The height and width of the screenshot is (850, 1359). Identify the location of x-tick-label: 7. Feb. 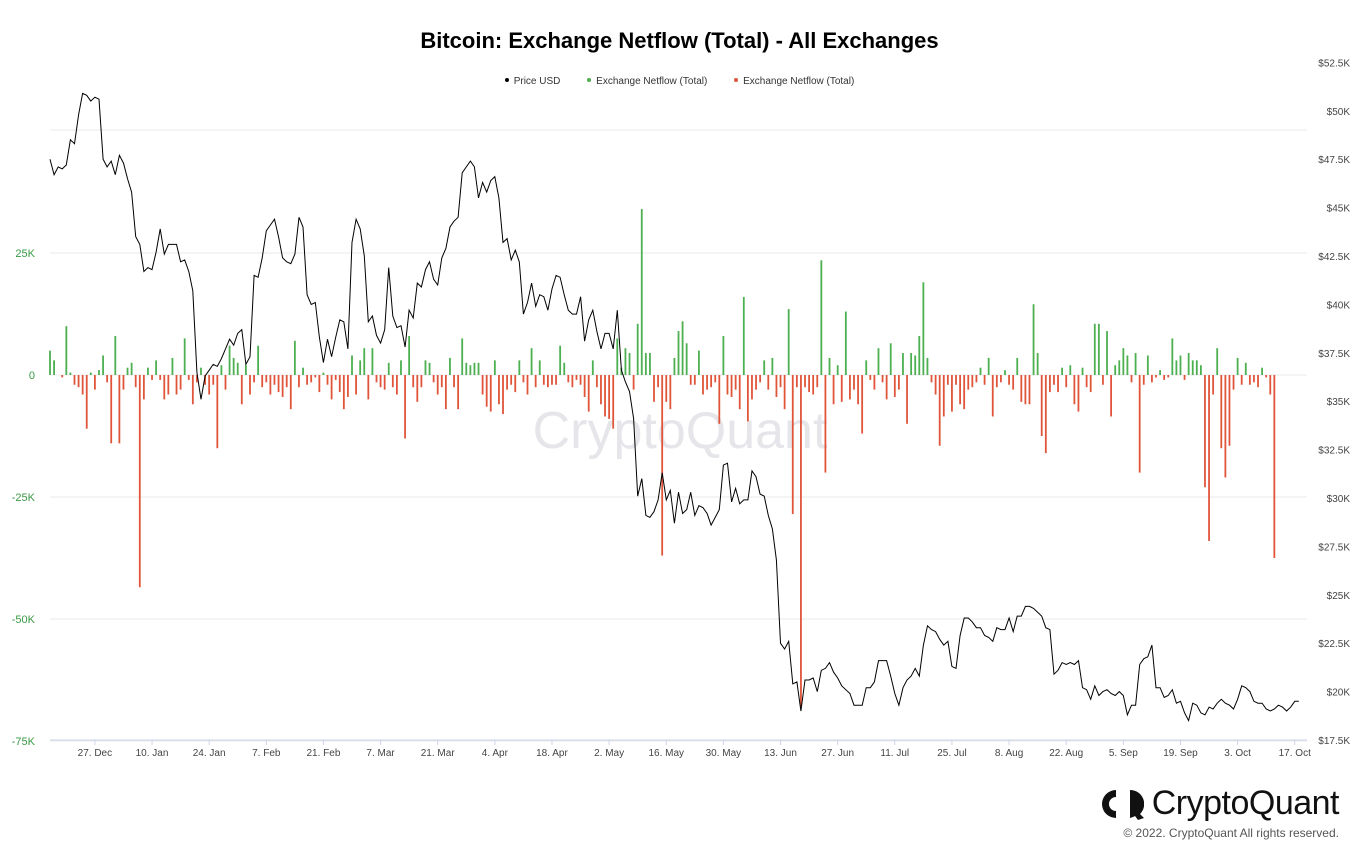
(266, 753).